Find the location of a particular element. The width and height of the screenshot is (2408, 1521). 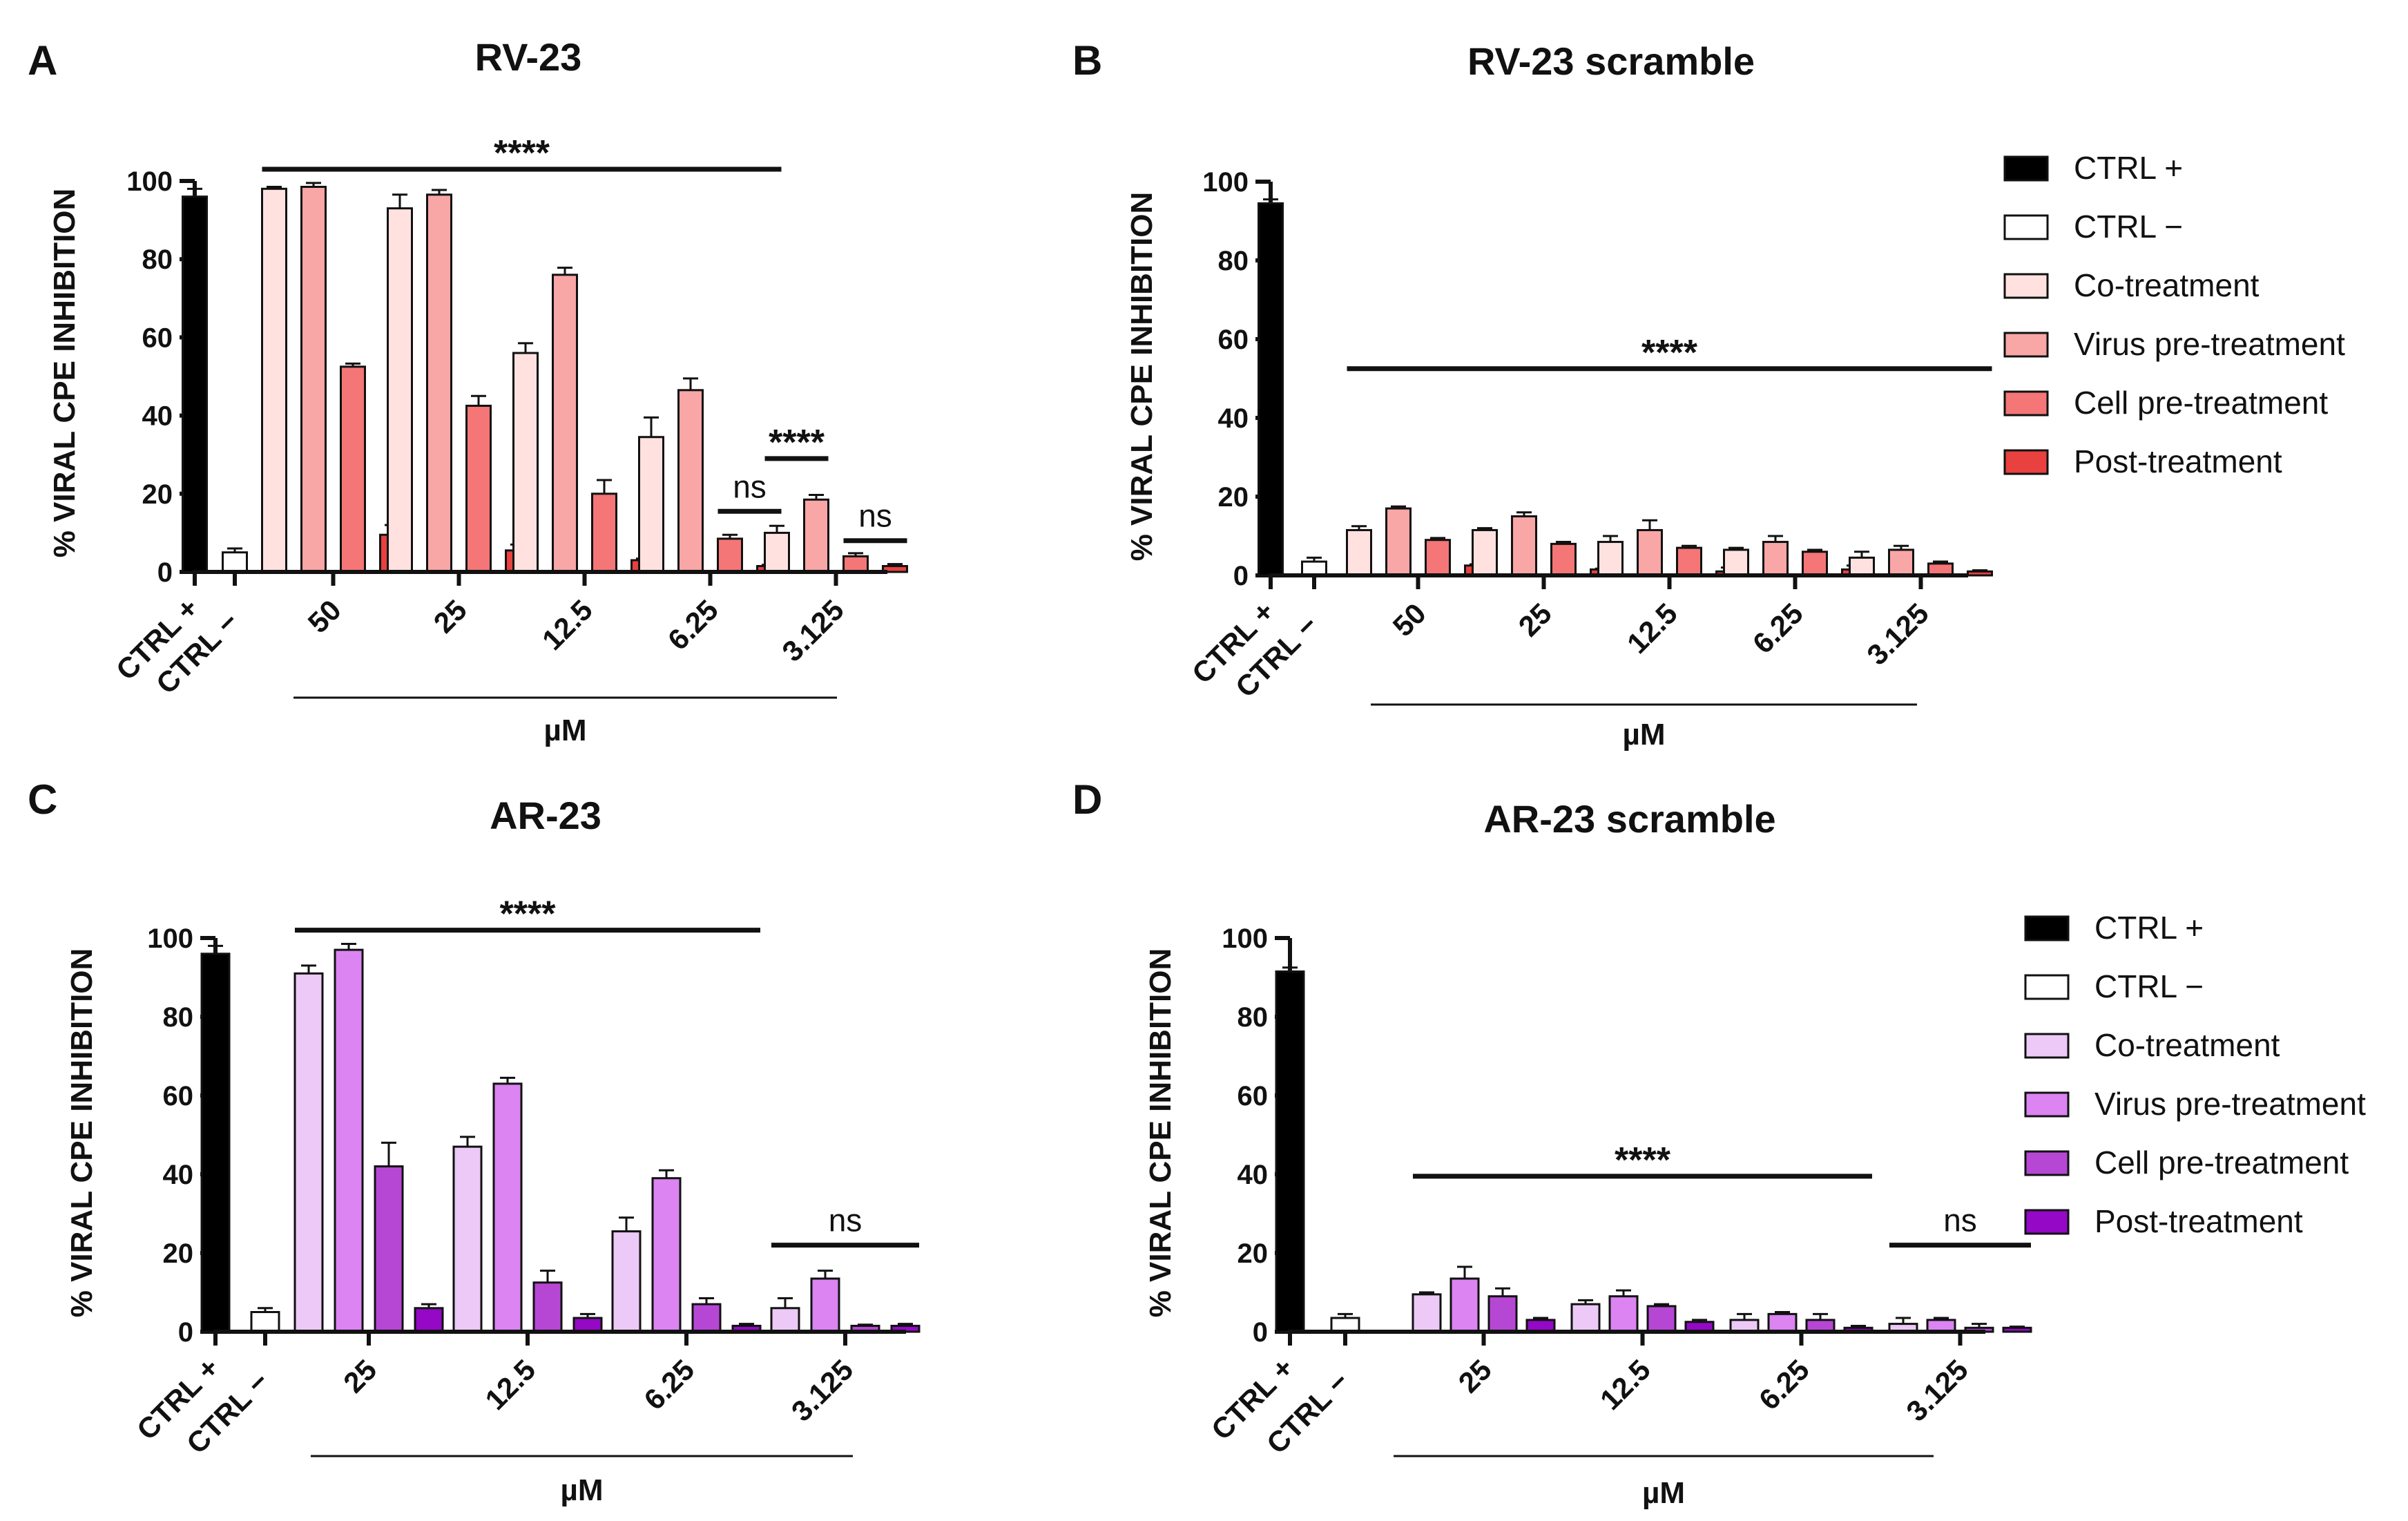

panel-letter: B is located at coordinates (1087, 61).